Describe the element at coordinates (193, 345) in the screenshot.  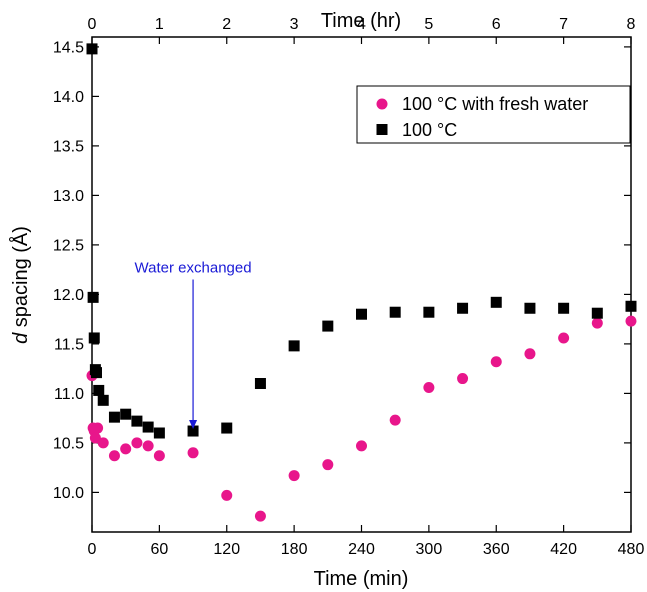
I see `annotation-water-exchanged: Water exchanged` at that location.